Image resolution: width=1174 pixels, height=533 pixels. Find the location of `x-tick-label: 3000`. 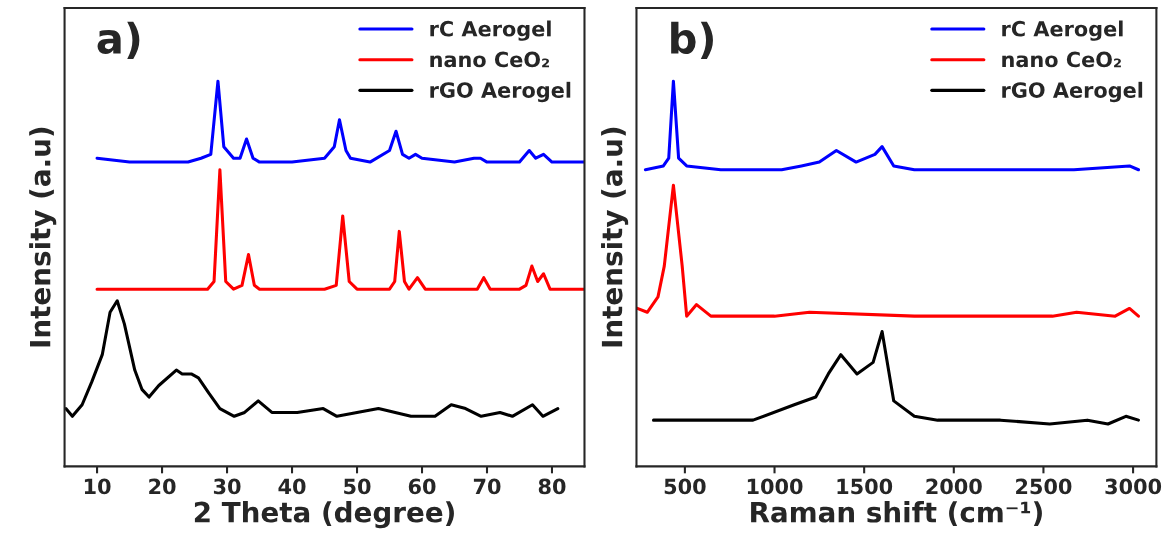

x-tick-label: 3000 is located at coordinates (1133, 486).